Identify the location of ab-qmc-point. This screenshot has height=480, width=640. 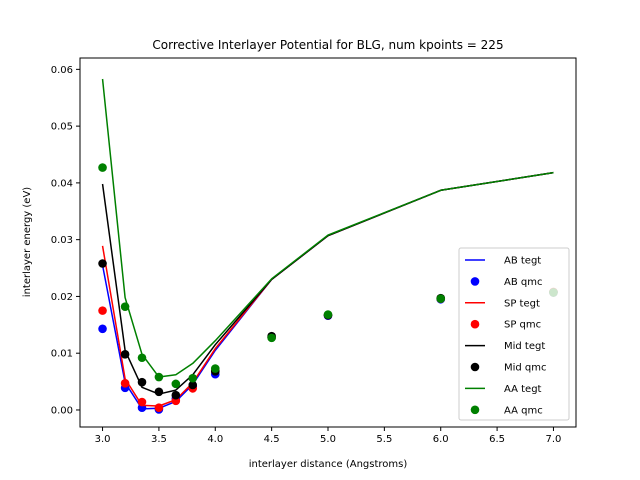
(102, 329).